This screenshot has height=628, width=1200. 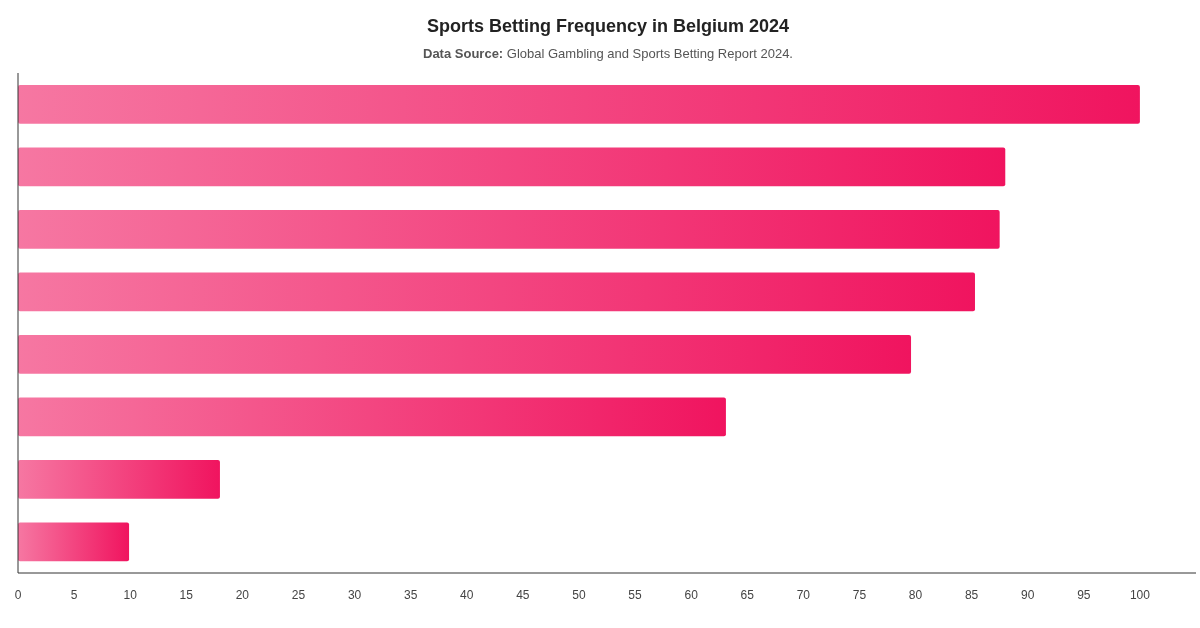 What do you see at coordinates (1084, 595) in the screenshot?
I see `x-tick-label: 95` at bounding box center [1084, 595].